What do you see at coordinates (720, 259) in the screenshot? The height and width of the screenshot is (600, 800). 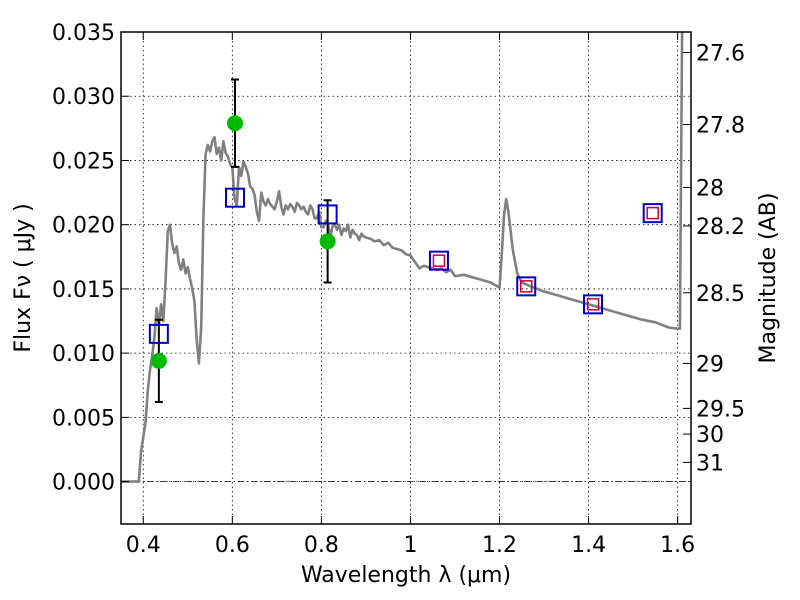 I see `y2-tick-labels: 27.6 27.8 28 28.2 28.5 29 29.530 31` at bounding box center [720, 259].